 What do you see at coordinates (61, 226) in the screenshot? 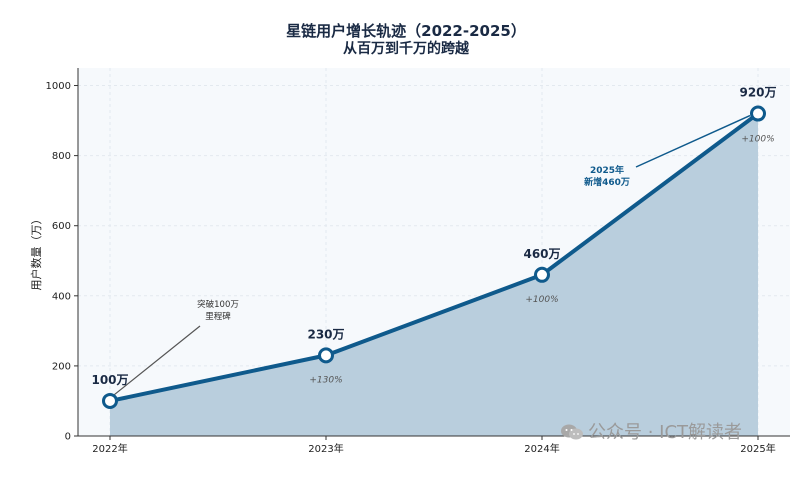
I see `y-tick-label: 600` at bounding box center [61, 226].